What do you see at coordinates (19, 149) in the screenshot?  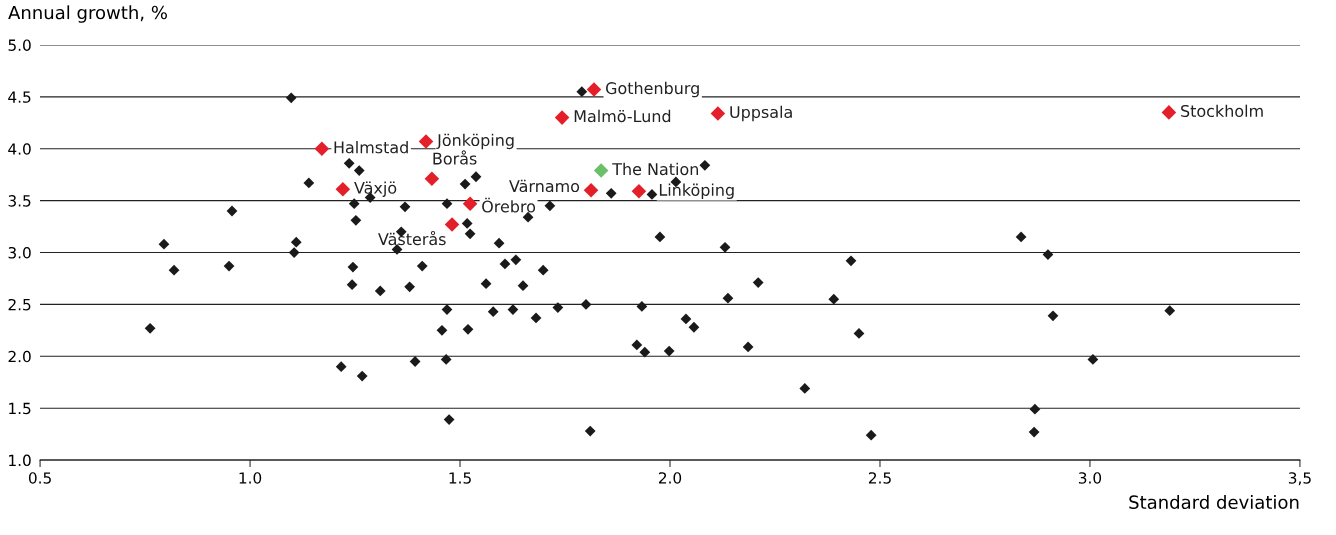 I see `y-tick-label: 4.0` at bounding box center [19, 149].